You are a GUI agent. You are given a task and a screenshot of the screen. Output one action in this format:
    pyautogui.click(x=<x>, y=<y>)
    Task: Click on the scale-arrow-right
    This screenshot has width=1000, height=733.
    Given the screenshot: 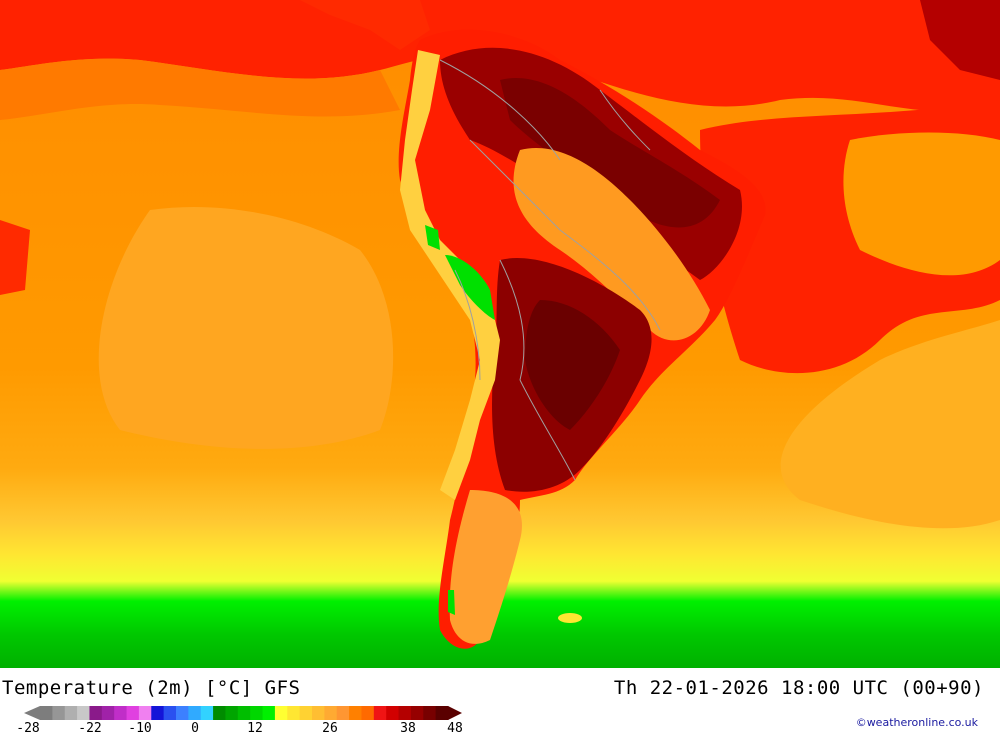 What is the action you would take?
    pyautogui.click(x=455, y=713)
    